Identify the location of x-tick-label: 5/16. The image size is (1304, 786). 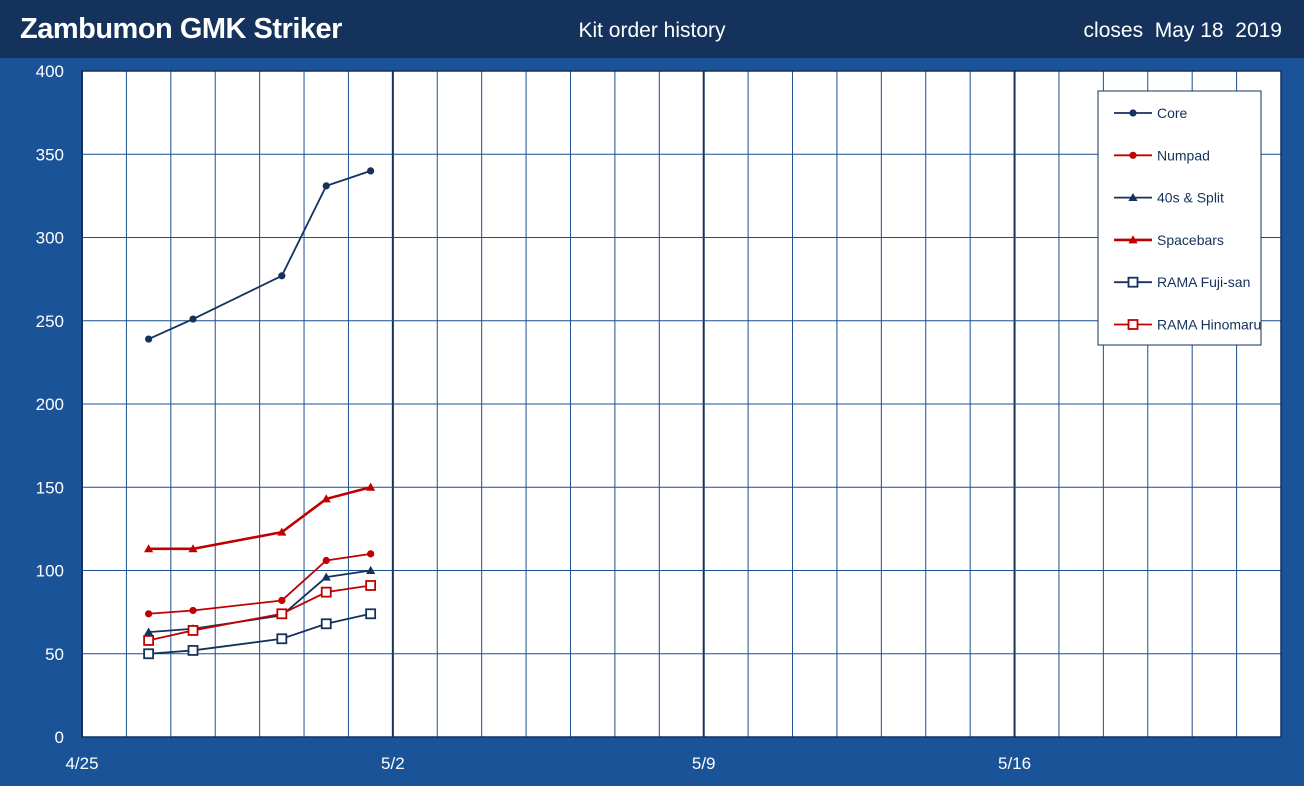
(1014, 763).